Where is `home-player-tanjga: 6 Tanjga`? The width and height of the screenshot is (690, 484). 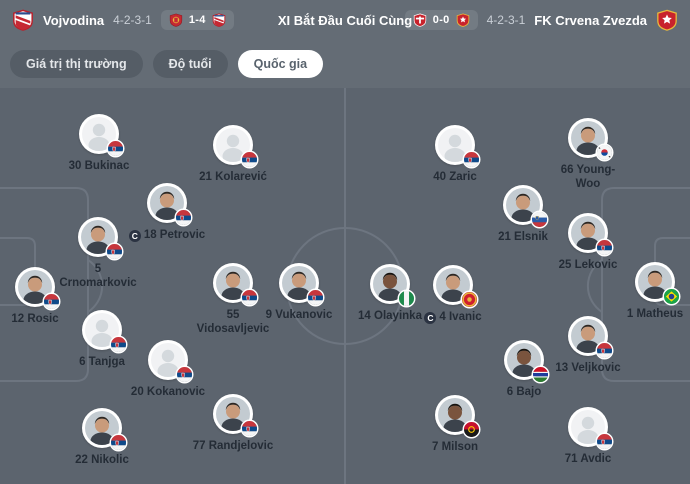
home-player-tanjga: 6 Tanjga is located at coordinates (102, 339).